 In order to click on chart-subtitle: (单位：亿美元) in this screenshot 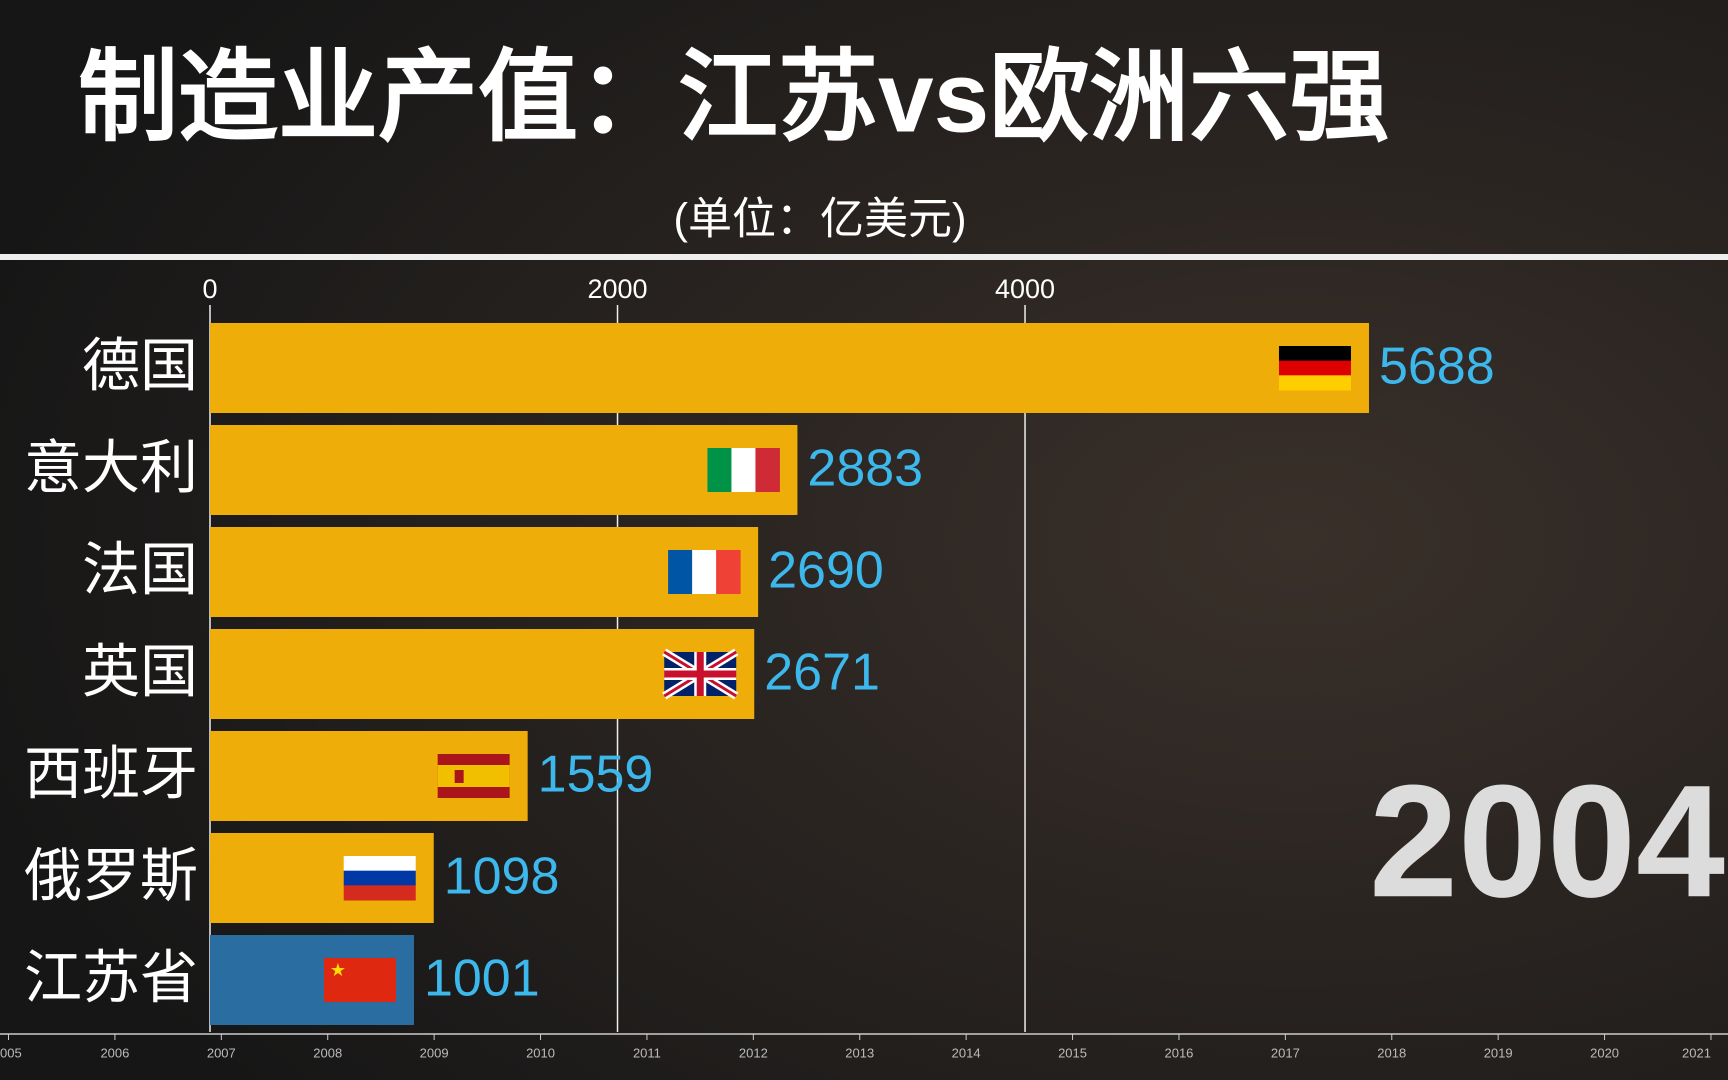, I will do `click(819, 219)`.